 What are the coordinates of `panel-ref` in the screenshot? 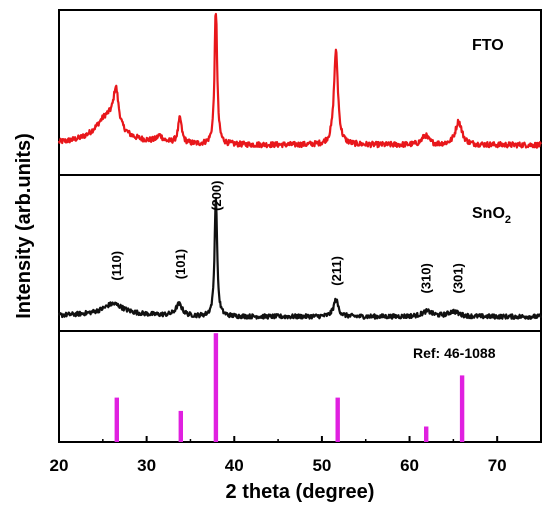 It's located at (289, 387).